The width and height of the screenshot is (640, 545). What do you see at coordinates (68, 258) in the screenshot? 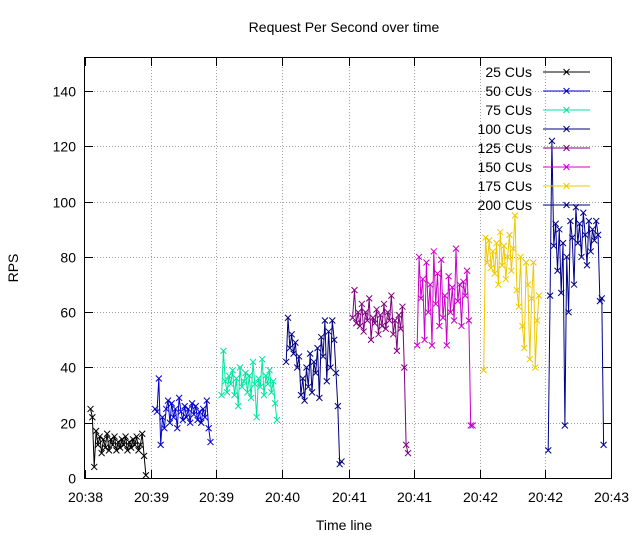
I see `y-tick-label: 80` at bounding box center [68, 258].